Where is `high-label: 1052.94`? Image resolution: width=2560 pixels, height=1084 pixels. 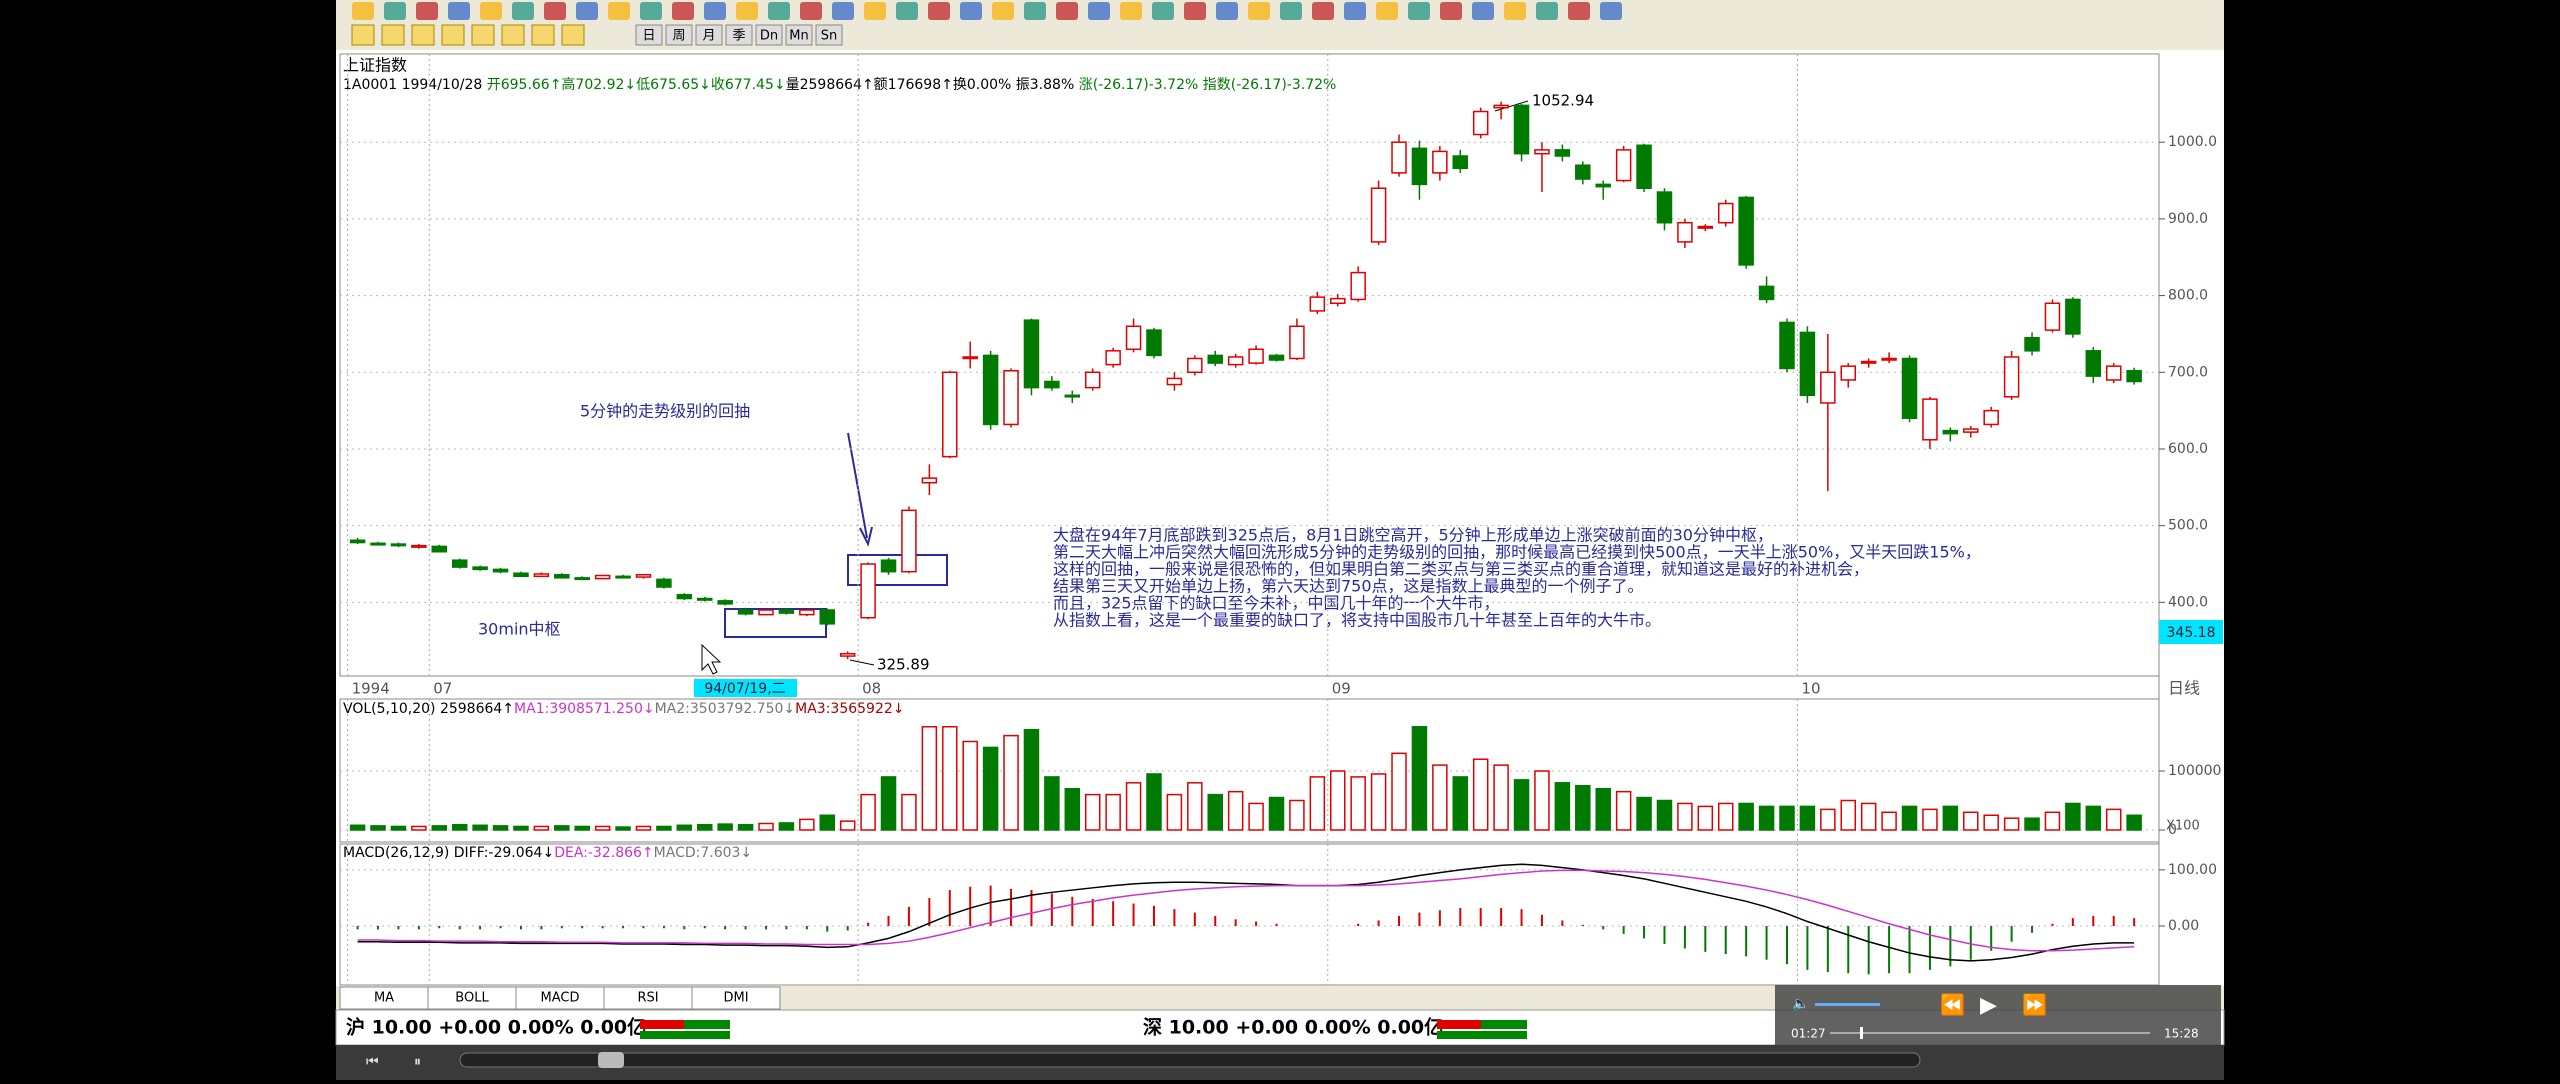
high-label: 1052.94 is located at coordinates (1563, 101).